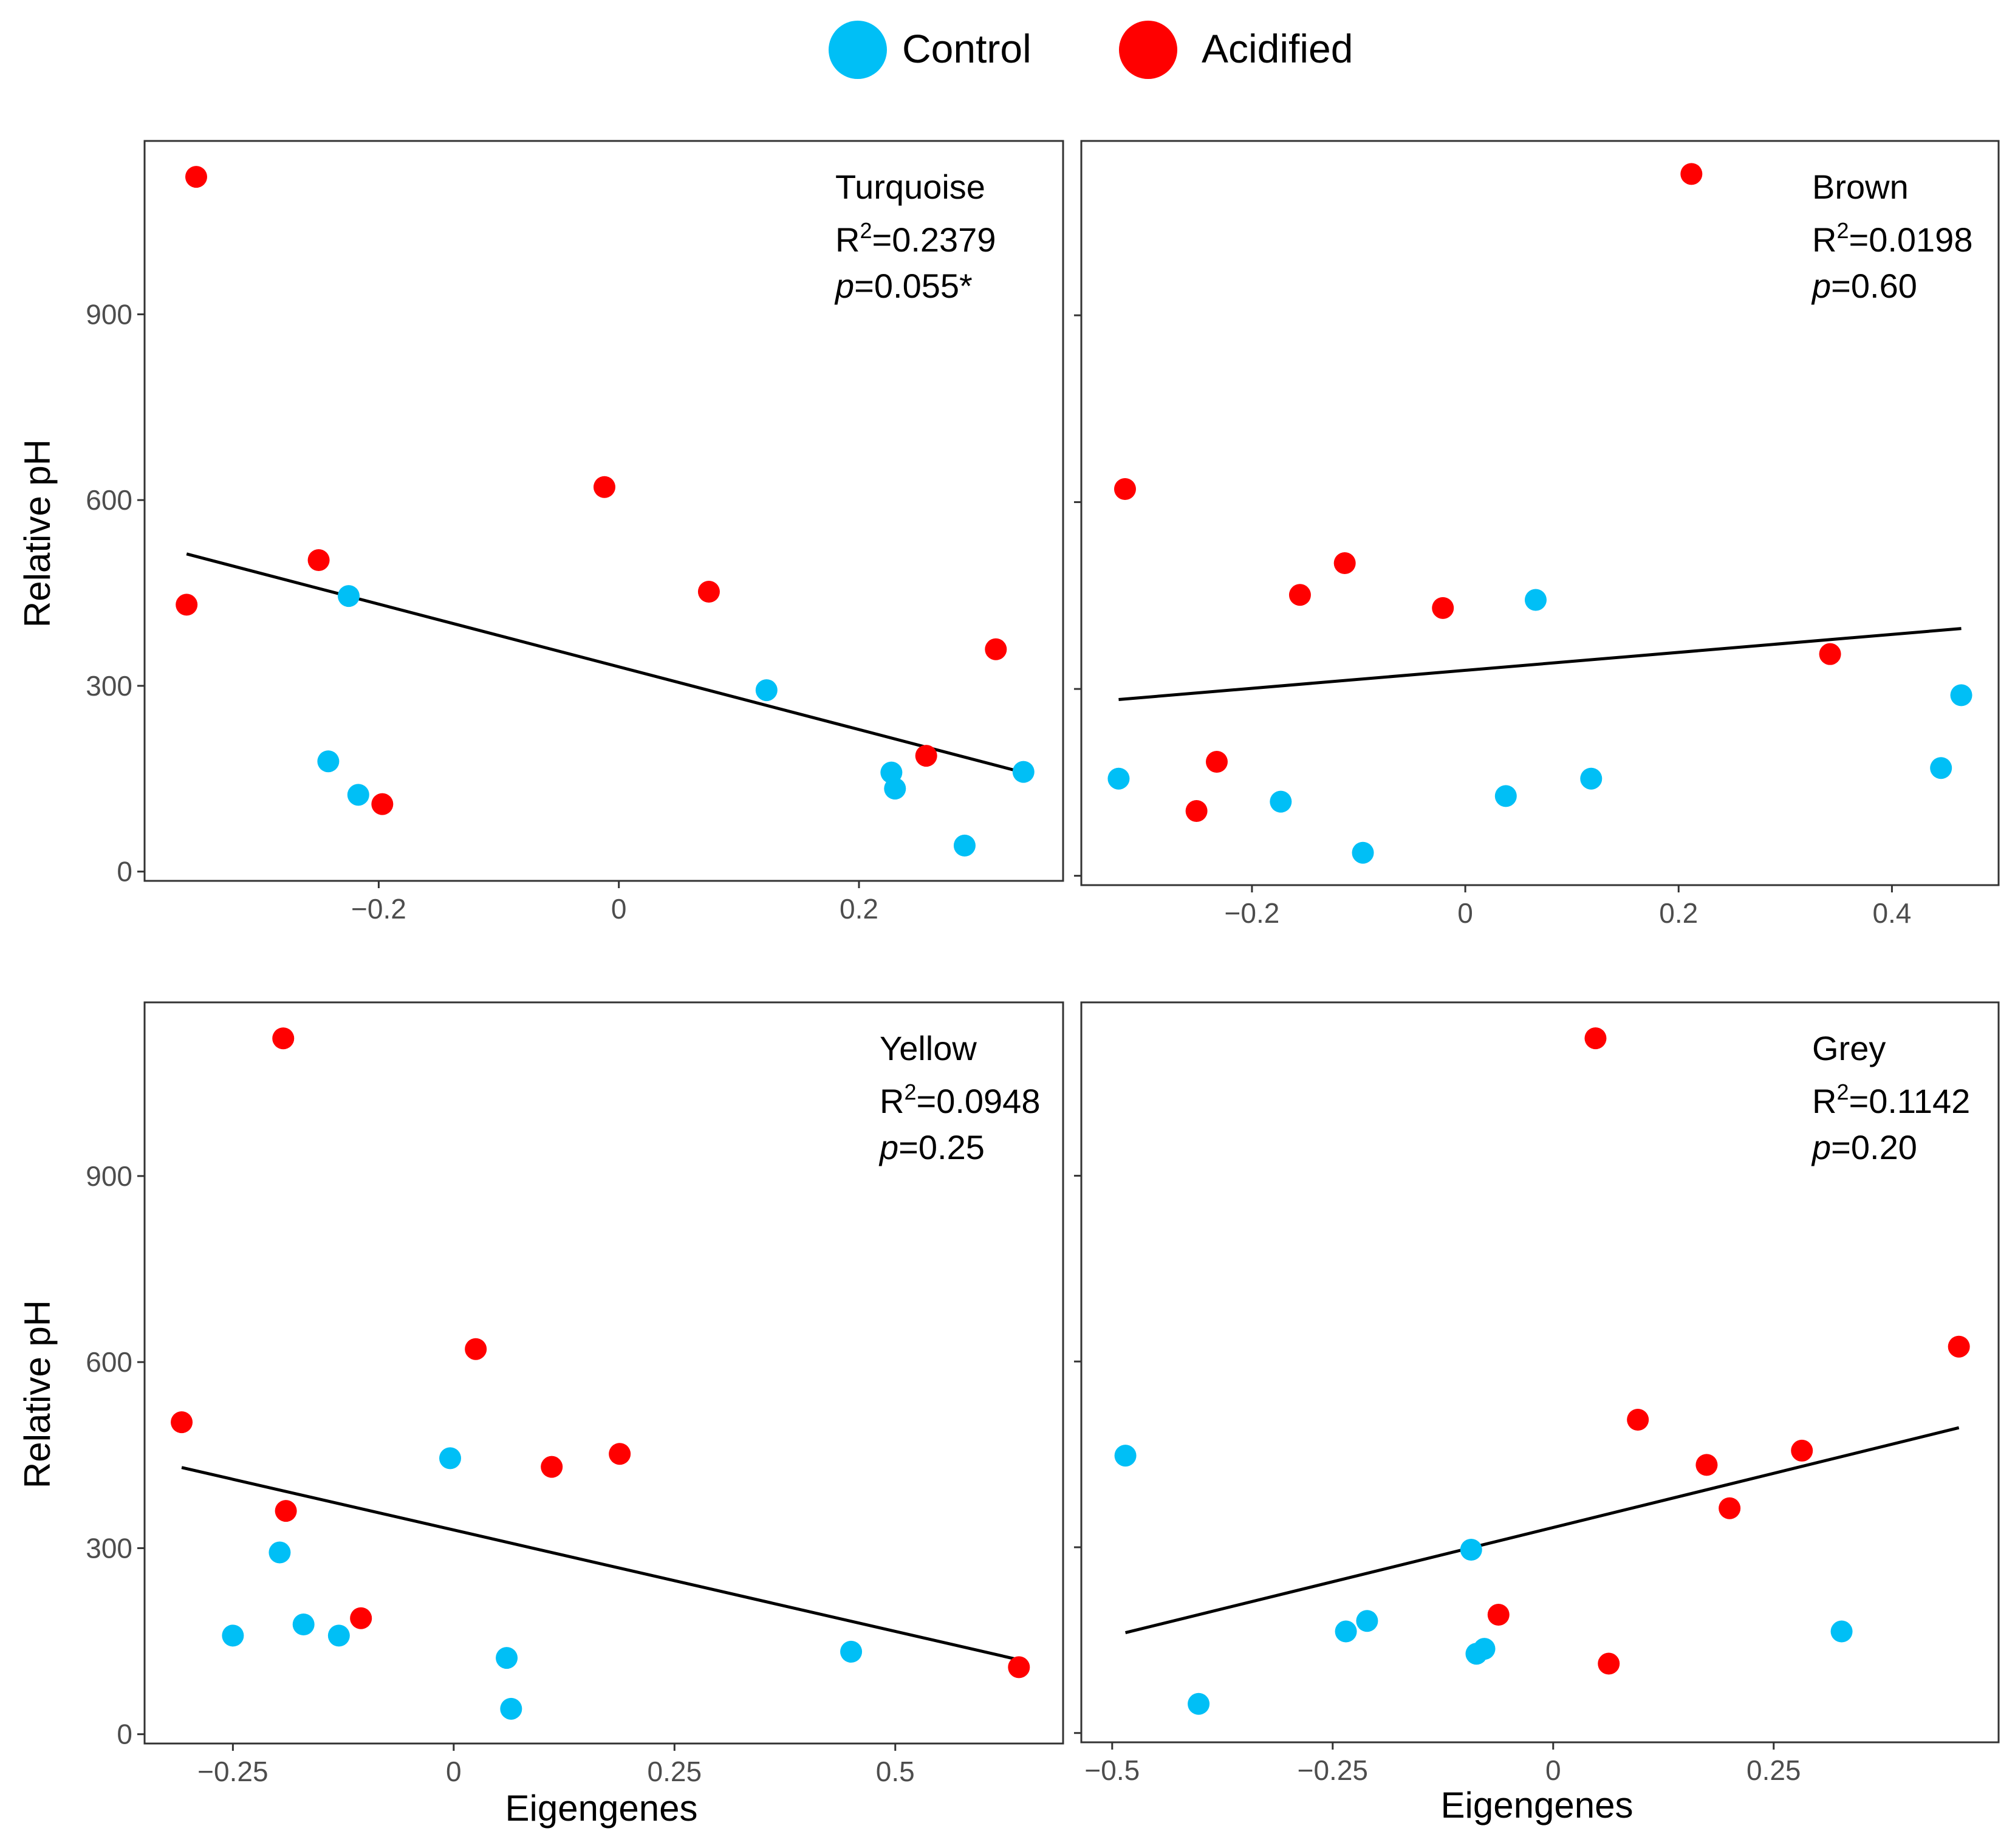 Image resolution: width=2015 pixels, height=1848 pixels. I want to click on regression-line-yellow, so click(600, 1563).